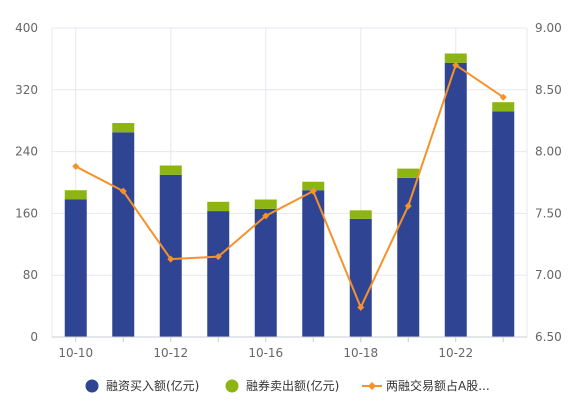 This screenshot has width=580, height=420. Describe the element at coordinates (265, 353) in the screenshot. I see `x-tick-label: 10-16` at that location.